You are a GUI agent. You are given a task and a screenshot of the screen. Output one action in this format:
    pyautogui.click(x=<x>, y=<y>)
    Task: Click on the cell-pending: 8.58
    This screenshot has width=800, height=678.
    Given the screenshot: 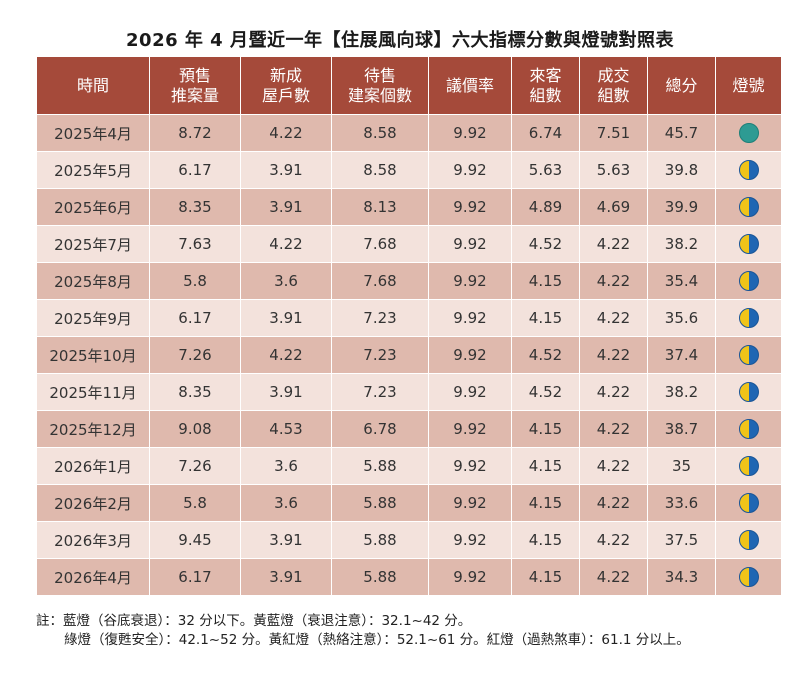 What is the action you would take?
    pyautogui.click(x=380, y=170)
    